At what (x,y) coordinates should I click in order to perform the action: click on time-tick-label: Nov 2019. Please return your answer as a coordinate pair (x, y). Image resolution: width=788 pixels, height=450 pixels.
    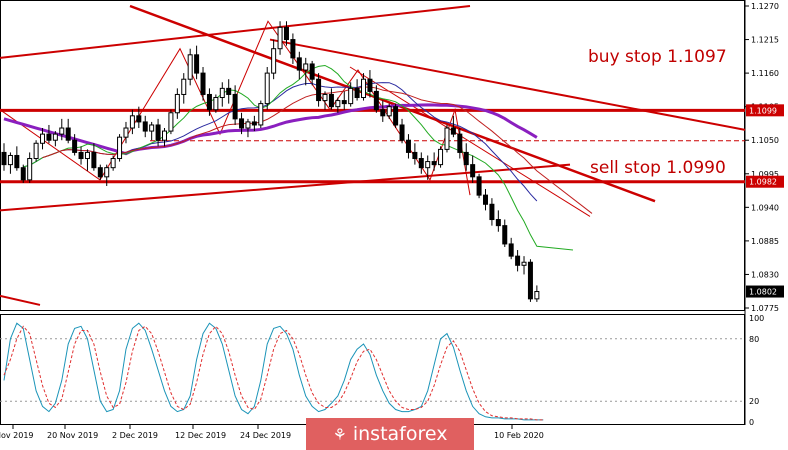
    Looking at the image, I should click on (17, 435).